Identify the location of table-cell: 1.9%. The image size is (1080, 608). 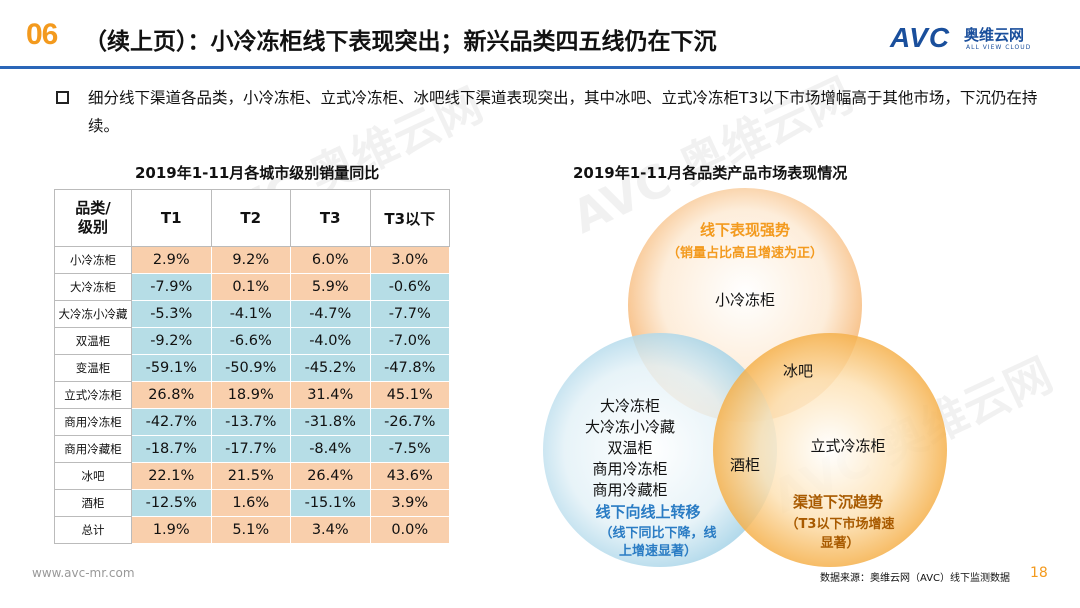
(171, 530).